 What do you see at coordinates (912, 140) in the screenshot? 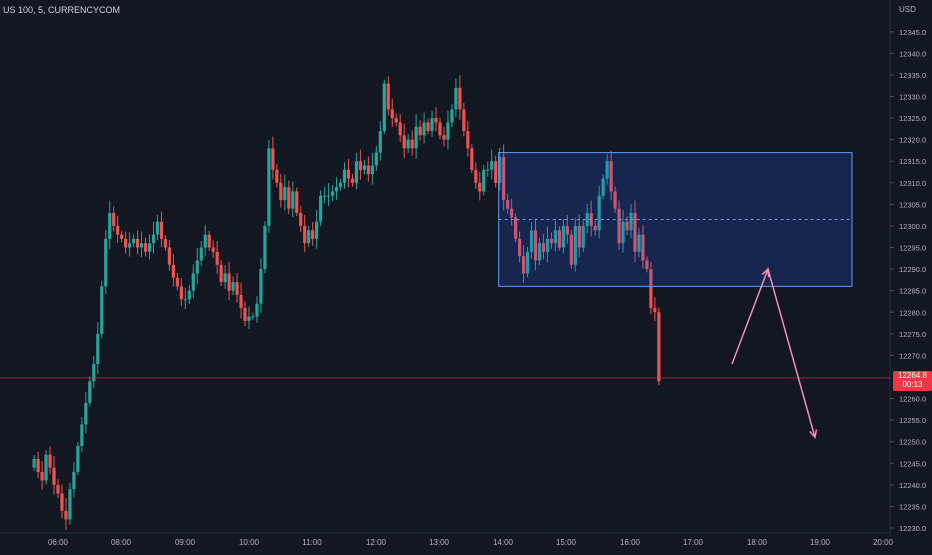
I see `price-tick-label: 12320.0` at bounding box center [912, 140].